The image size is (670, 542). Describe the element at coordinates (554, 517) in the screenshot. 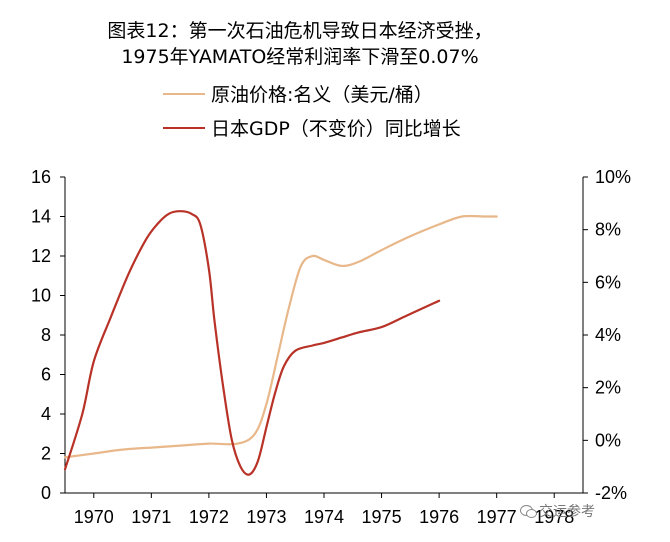

I see `x-tick-label: 1978` at that location.